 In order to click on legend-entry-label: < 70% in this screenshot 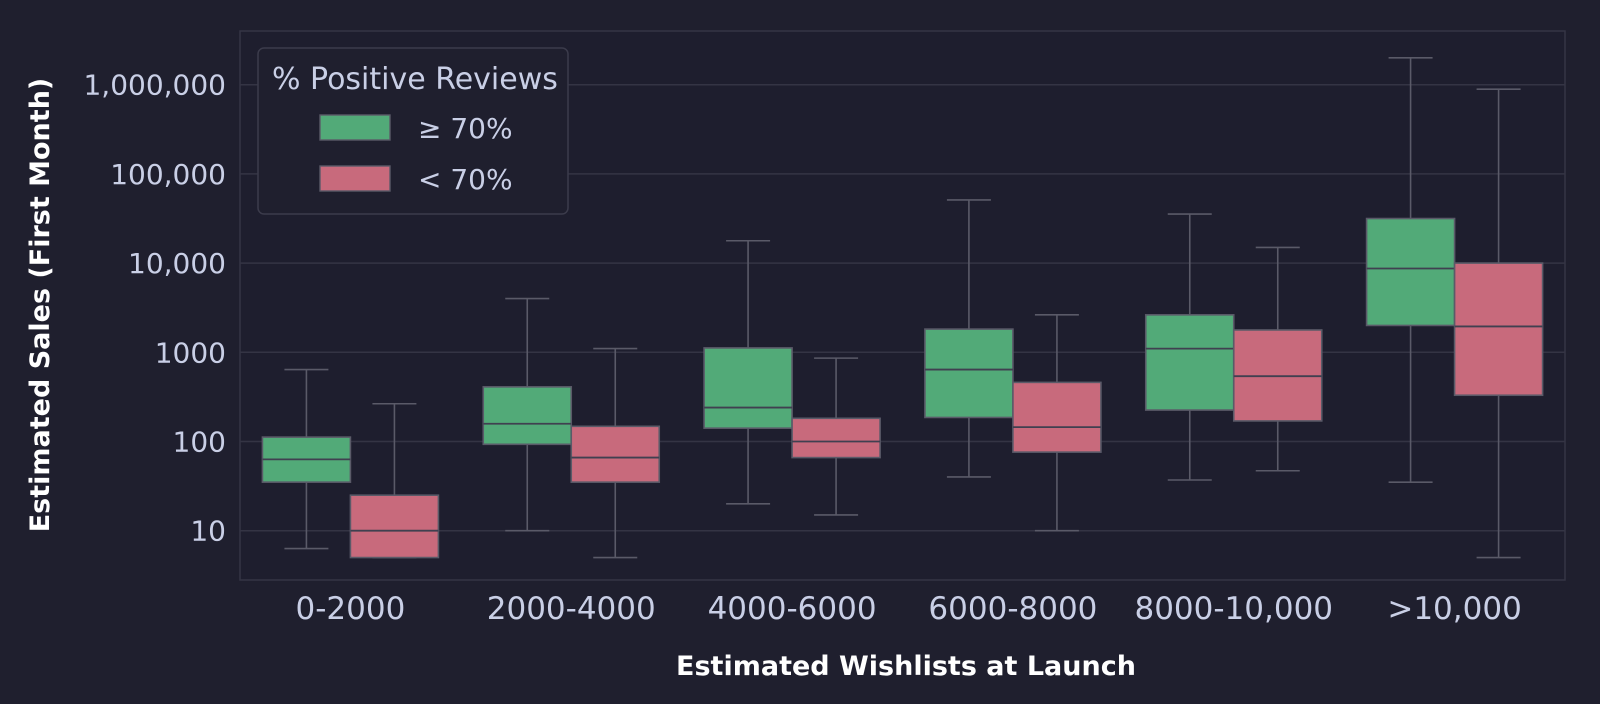, I will do `click(465, 179)`.